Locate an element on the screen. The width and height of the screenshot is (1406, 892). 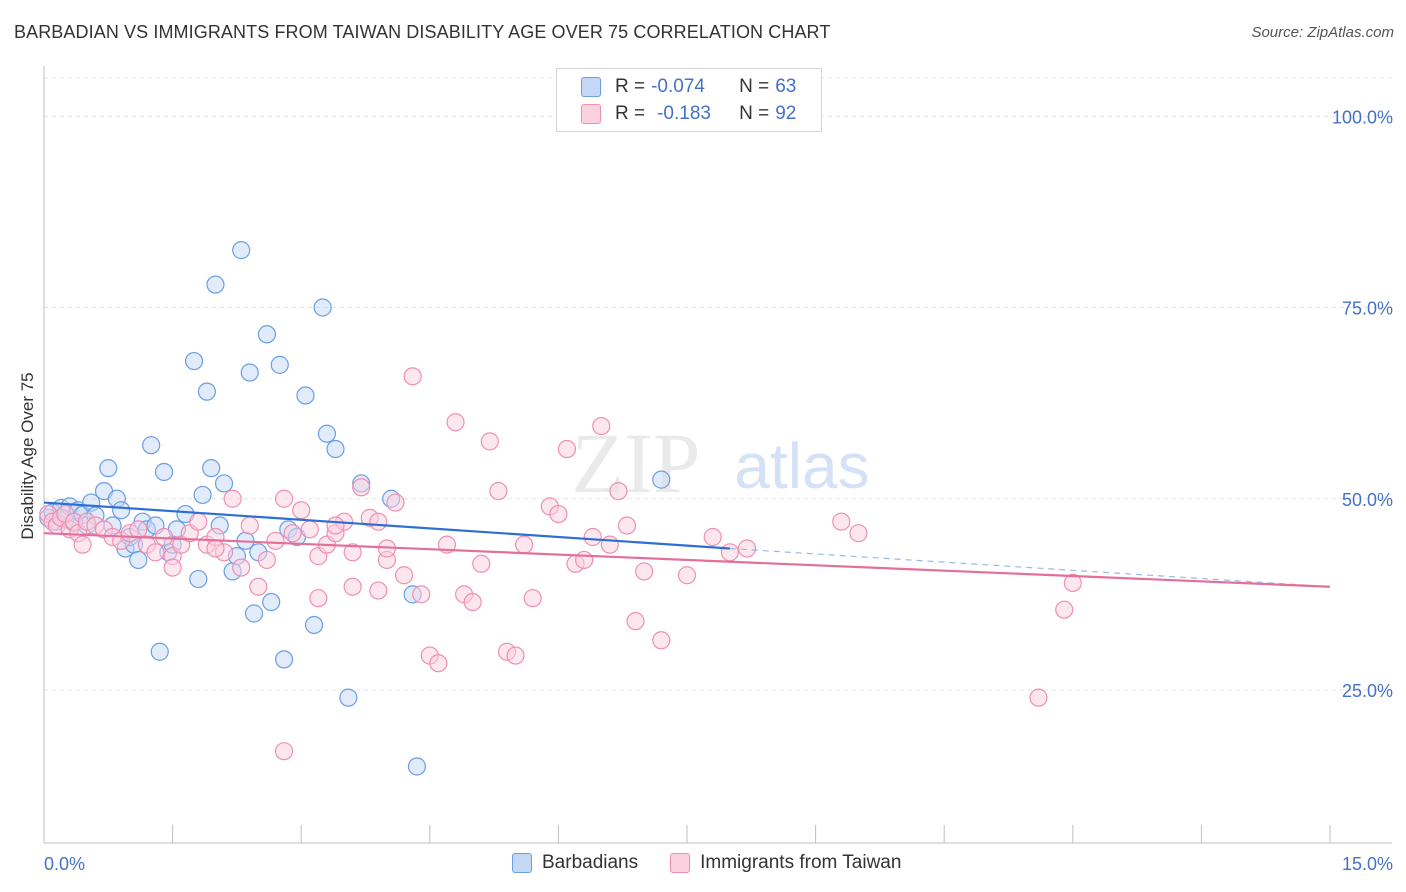
legend-label: Barbadians is located at coordinates (590, 862).